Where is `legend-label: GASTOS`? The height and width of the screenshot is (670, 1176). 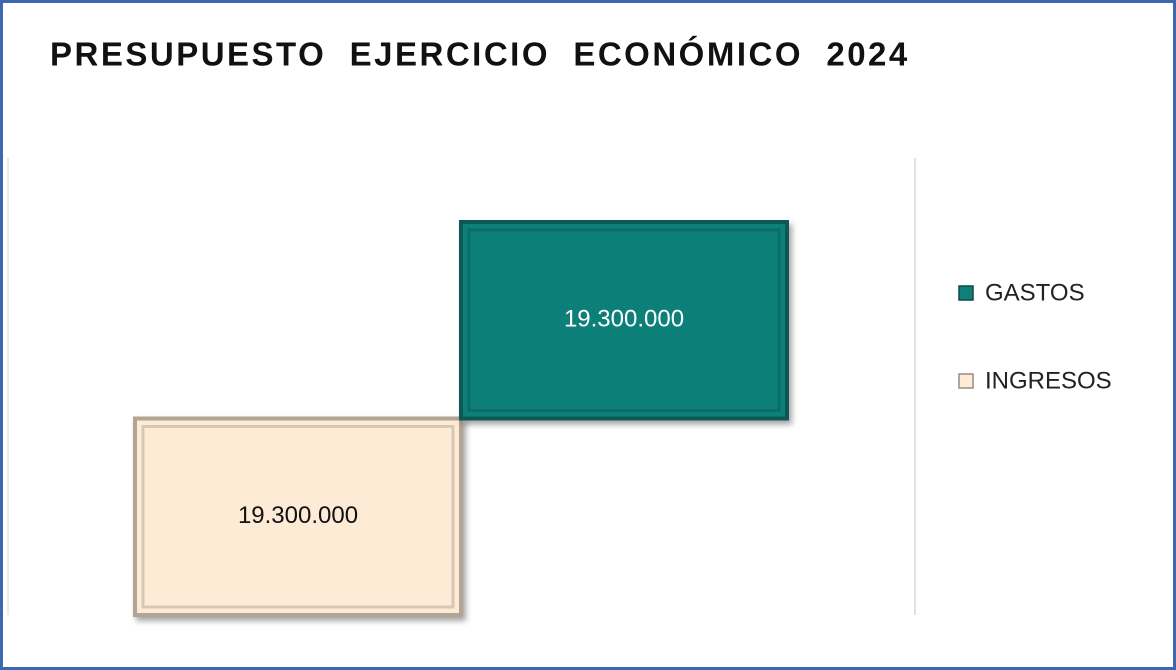
legend-label: GASTOS is located at coordinates (1035, 292).